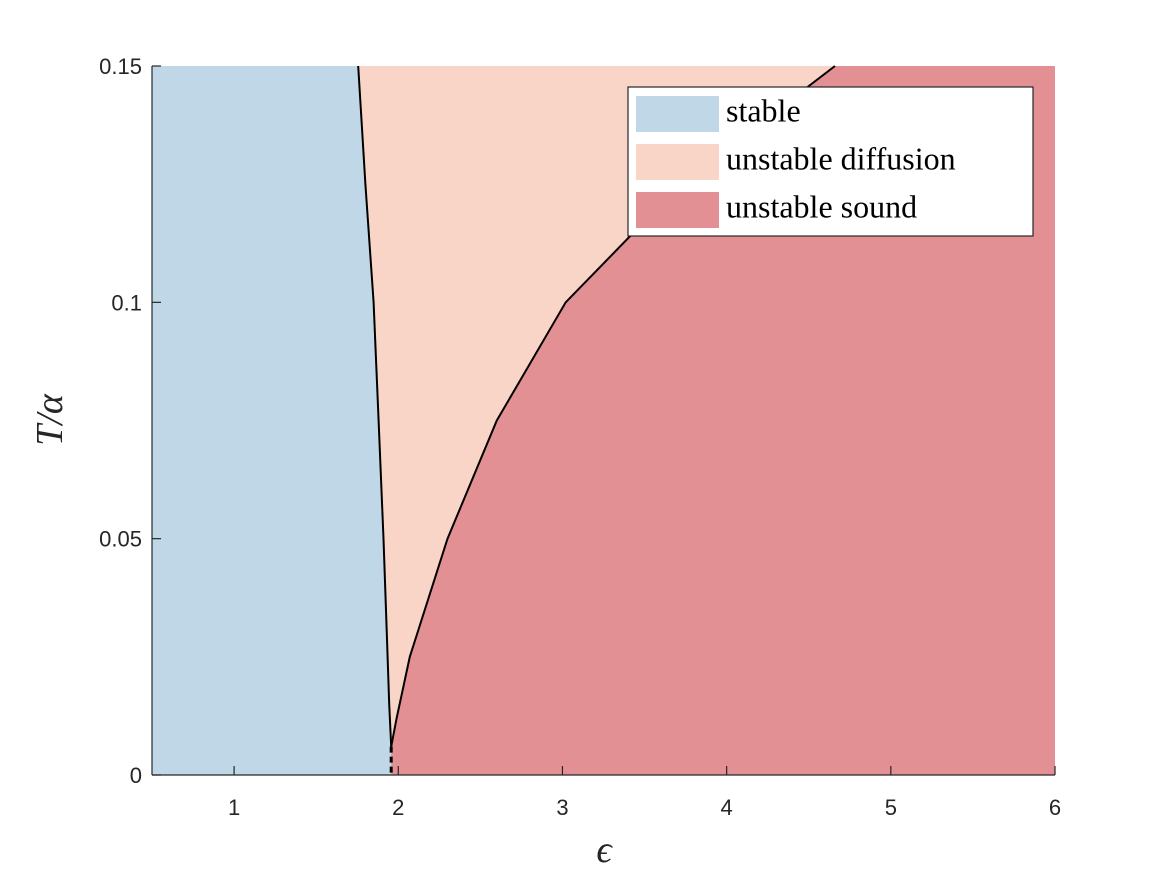  Describe the element at coordinates (120, 66) in the screenshot. I see `y-tick-label: 0.15` at that location.